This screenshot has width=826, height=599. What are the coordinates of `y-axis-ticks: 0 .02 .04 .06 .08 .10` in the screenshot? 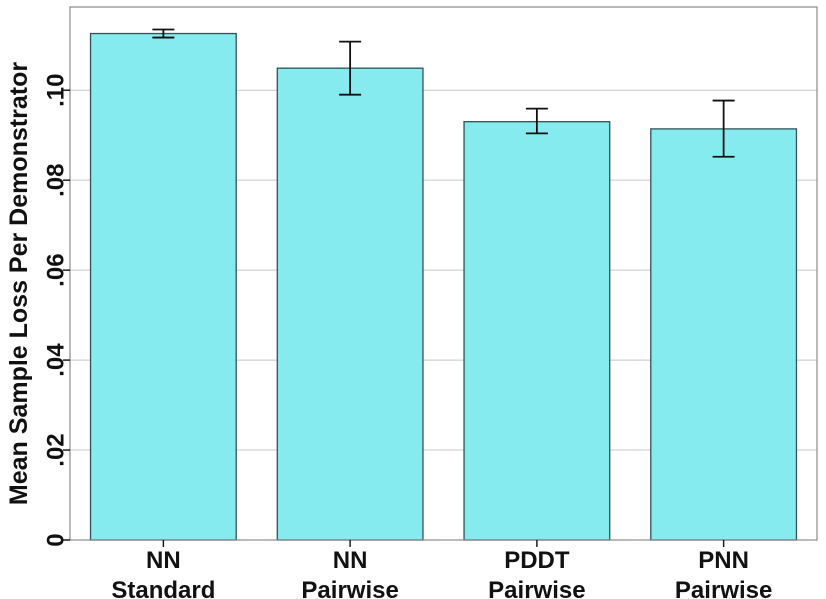 It's located at (56, 310).